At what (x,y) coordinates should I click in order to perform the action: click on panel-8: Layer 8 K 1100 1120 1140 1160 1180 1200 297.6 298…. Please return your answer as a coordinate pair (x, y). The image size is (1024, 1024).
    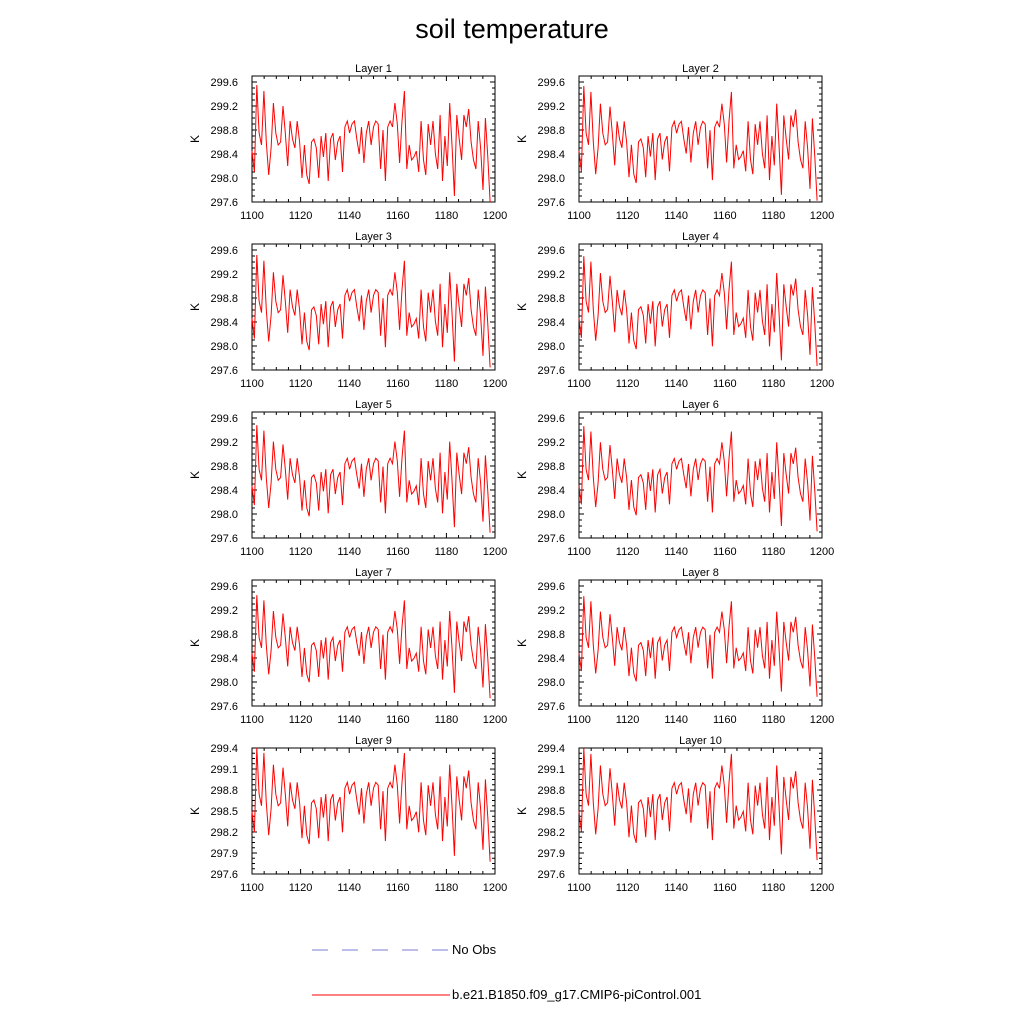
    Looking at the image, I should click on (674, 646).